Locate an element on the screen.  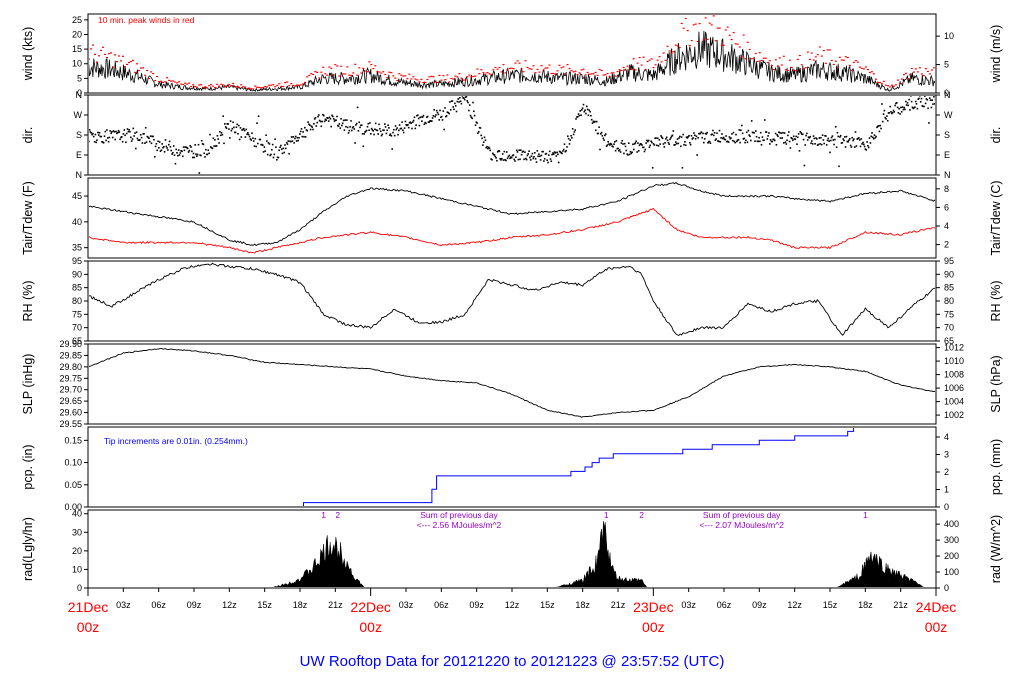
wind-ytick-label: 20 is located at coordinates (77, 34).